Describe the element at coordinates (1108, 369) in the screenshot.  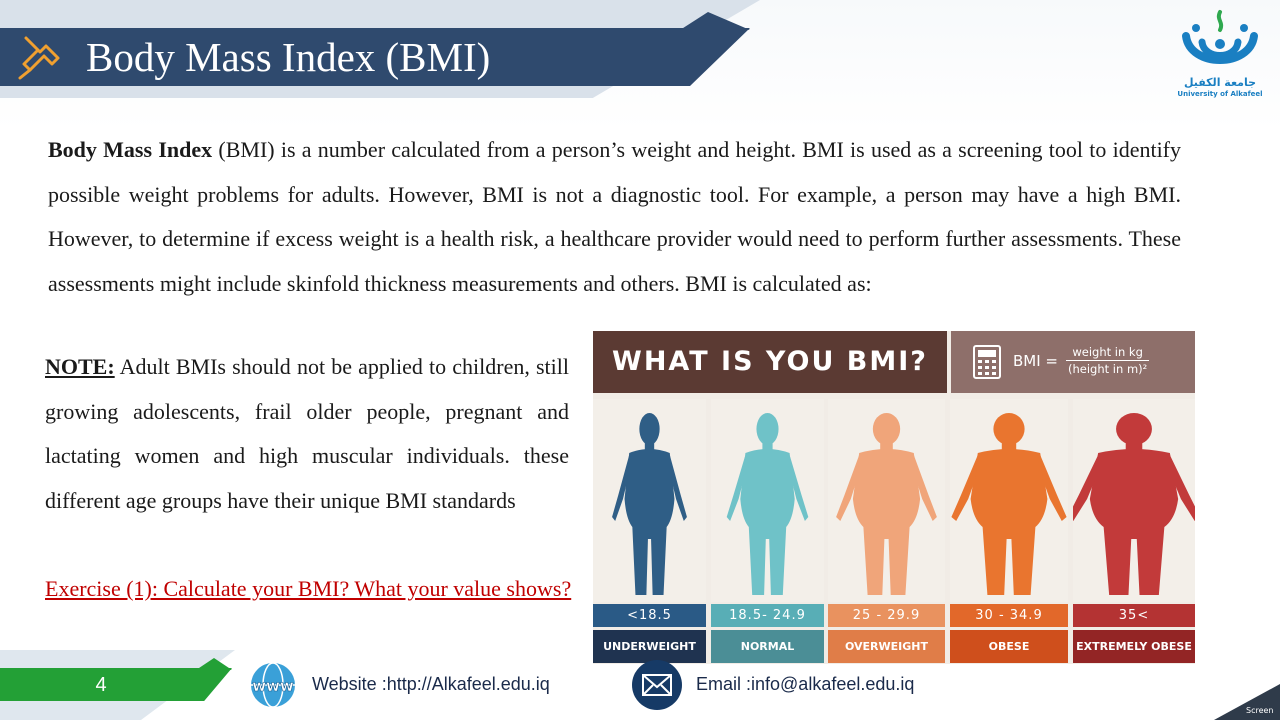
I see `formula-denominator: (height in m)²` at that location.